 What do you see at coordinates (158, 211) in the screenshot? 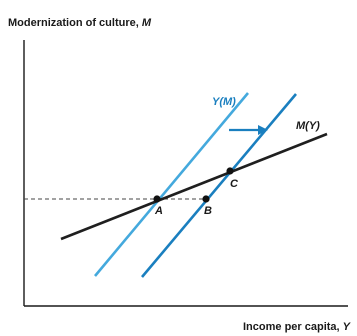
I see `point-a-label: A` at bounding box center [158, 211].